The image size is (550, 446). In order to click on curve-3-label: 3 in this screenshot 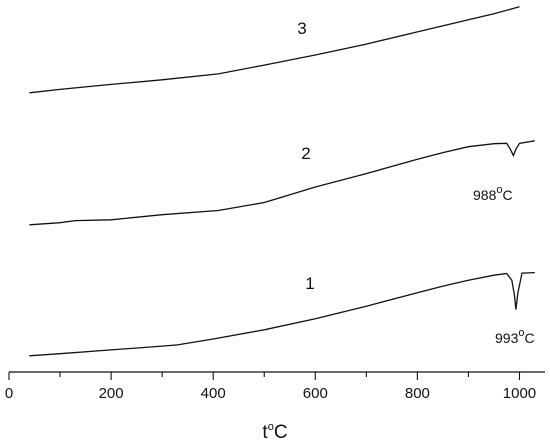, I will do `click(301, 28)`.